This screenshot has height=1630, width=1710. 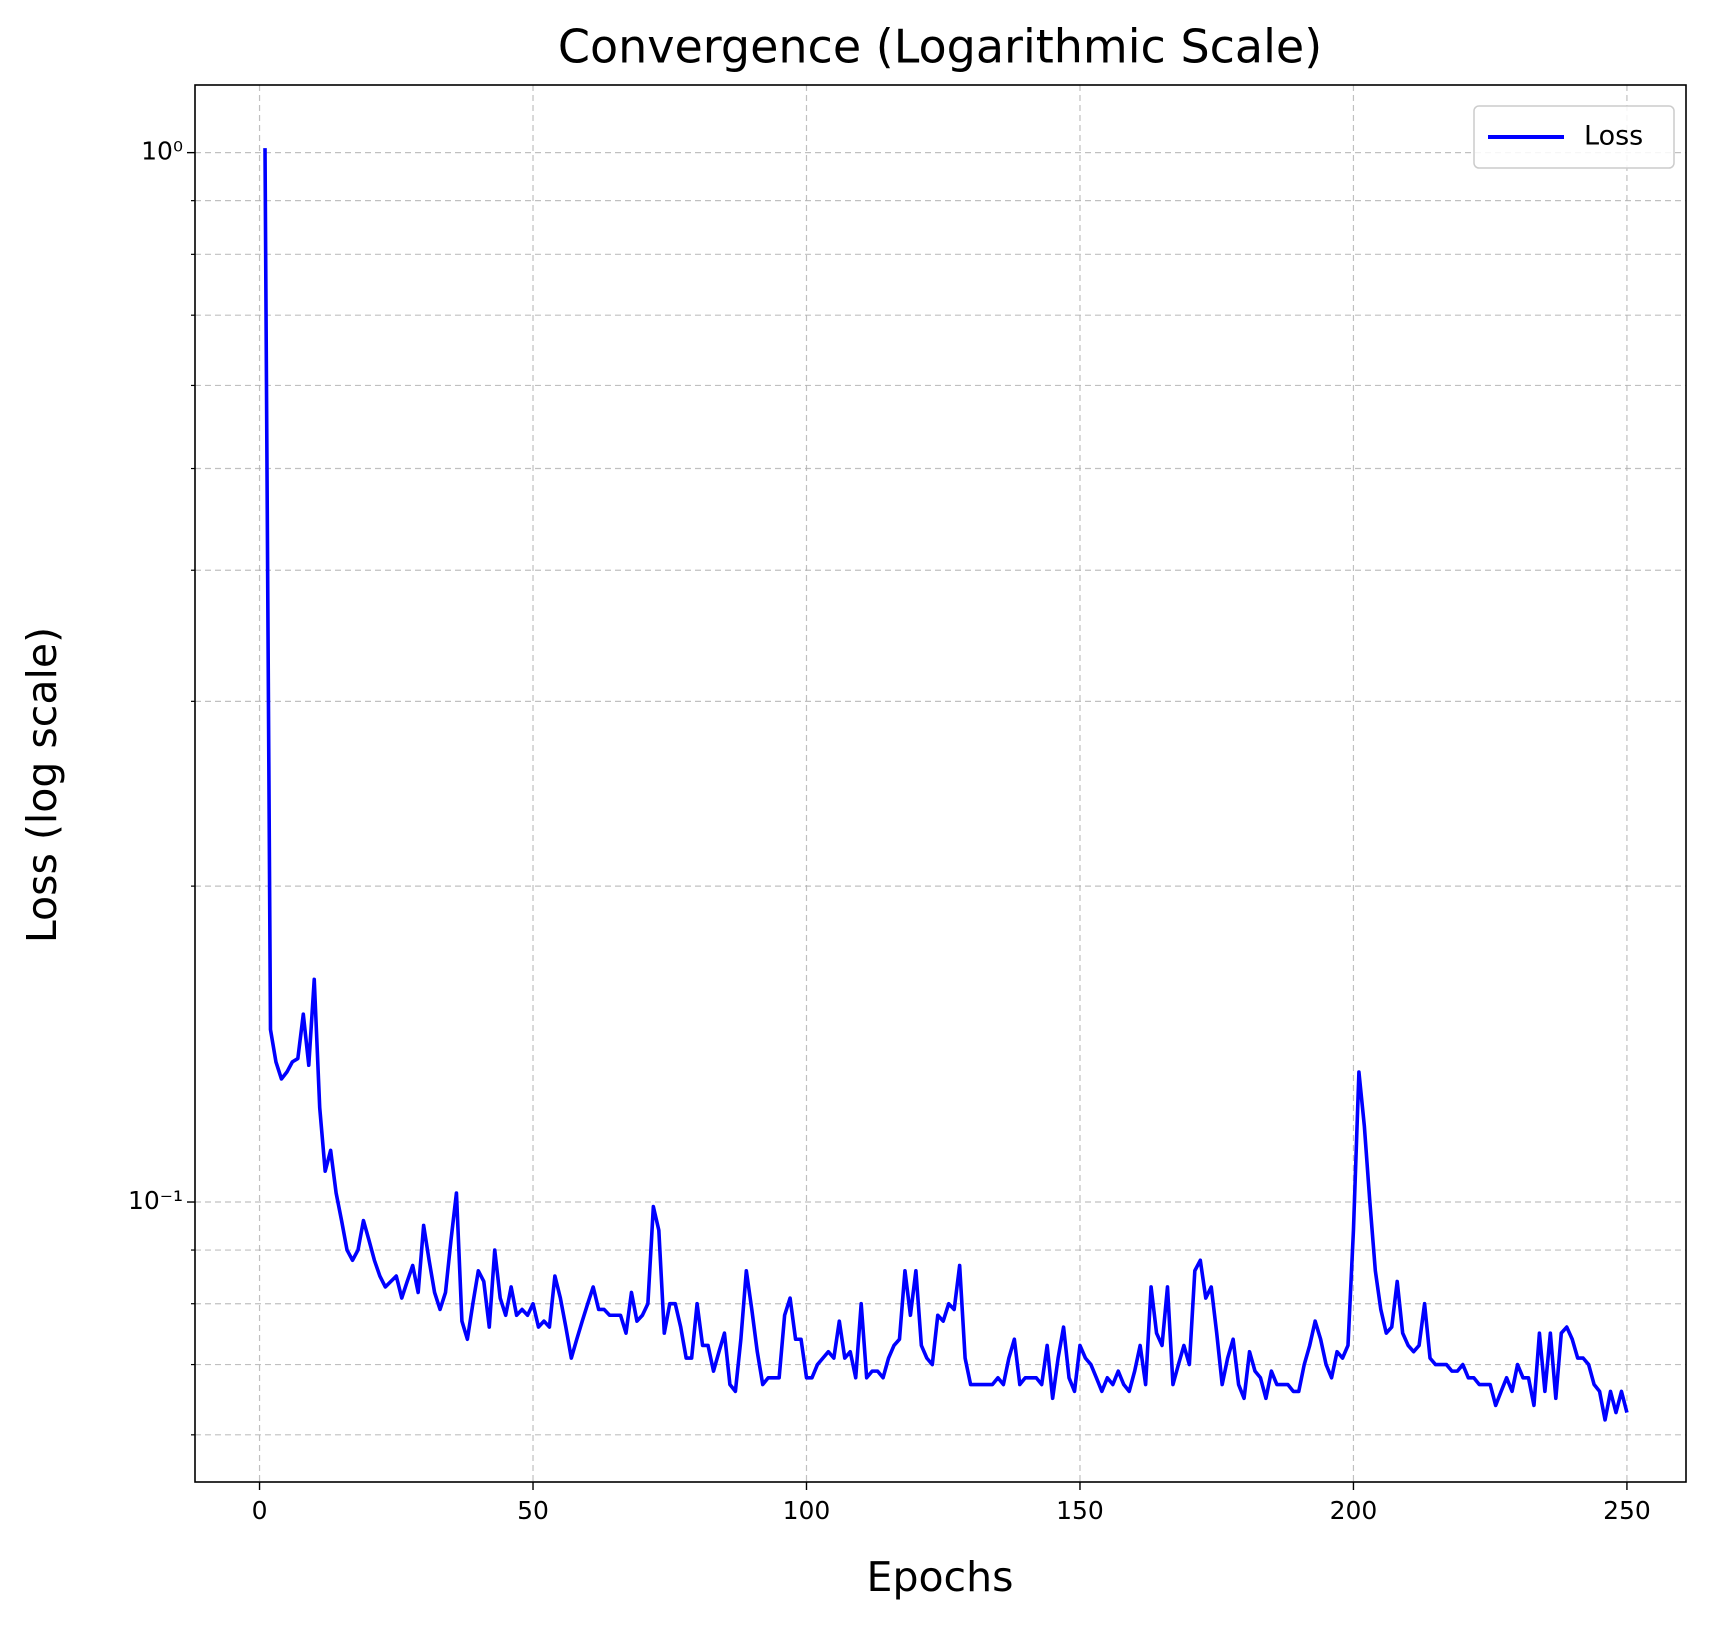 I want to click on x-tick-label: 250, so click(x=1627, y=1510).